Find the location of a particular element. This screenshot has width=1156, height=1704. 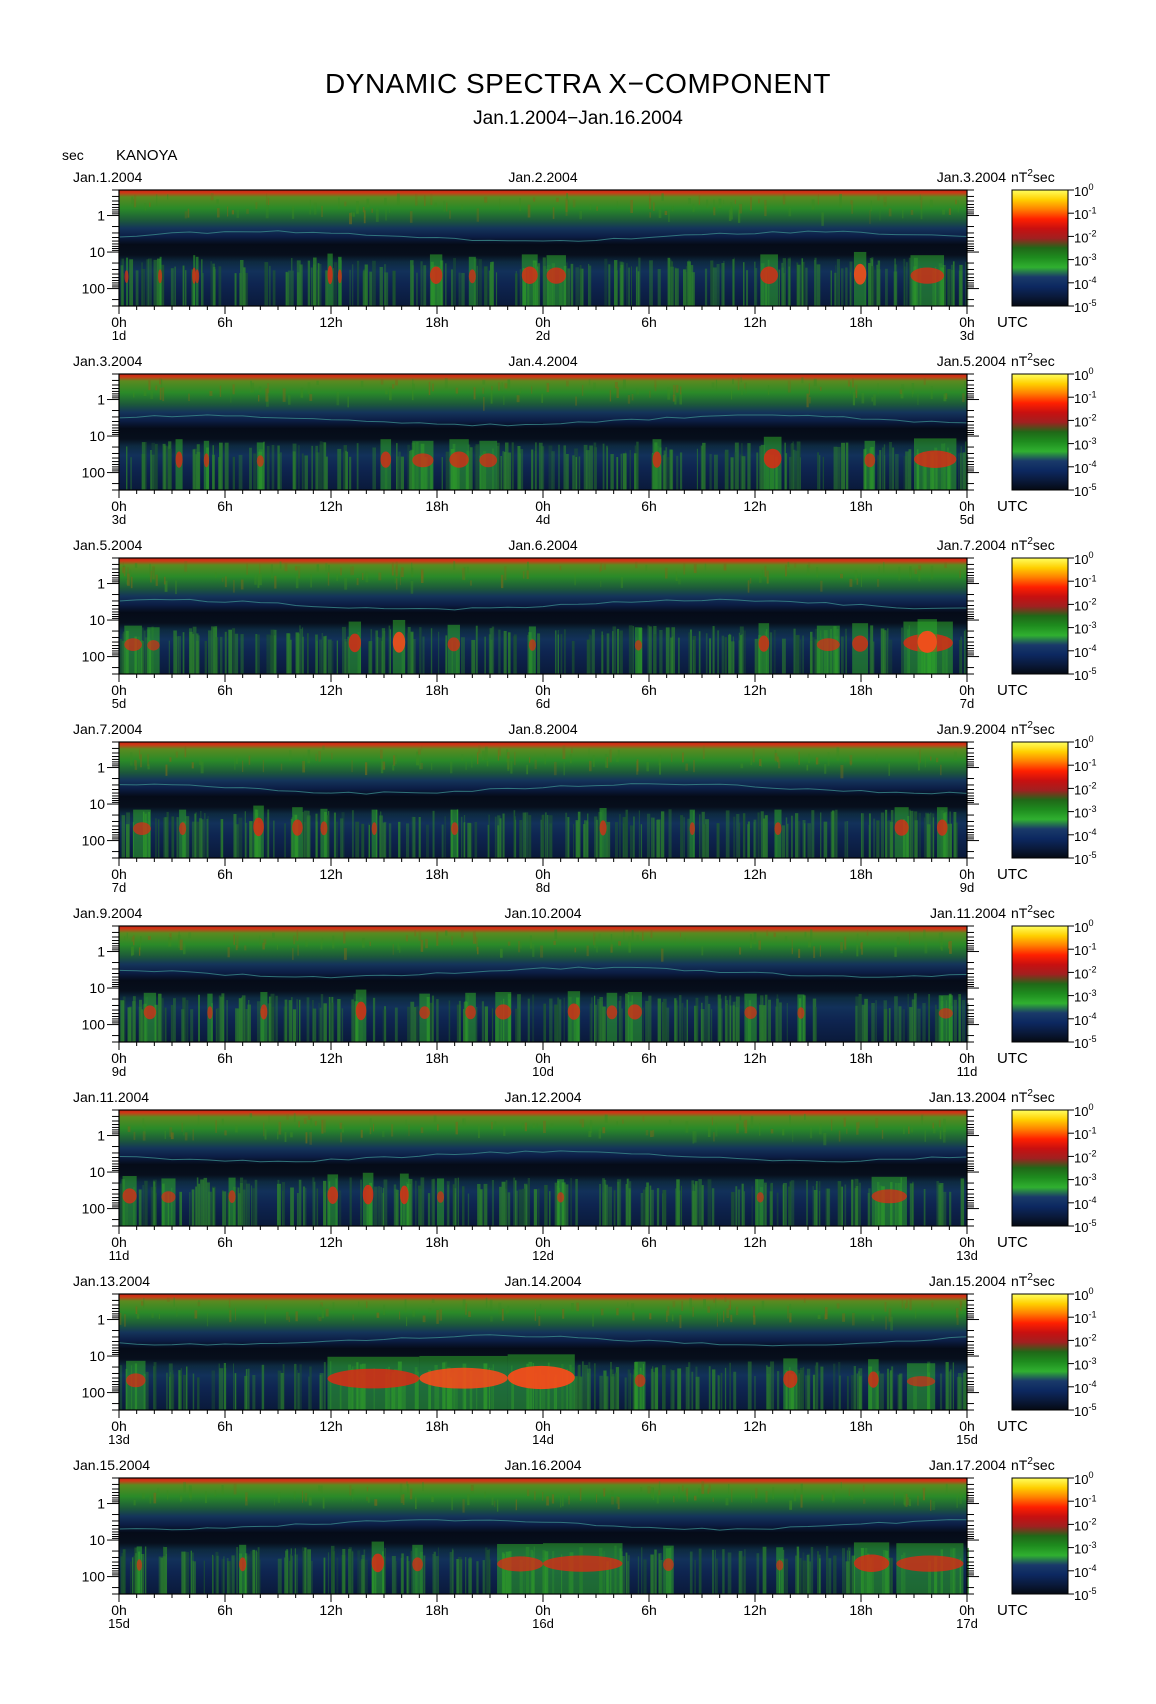

x-tick-label: 6h is located at coordinates (649, 1058).